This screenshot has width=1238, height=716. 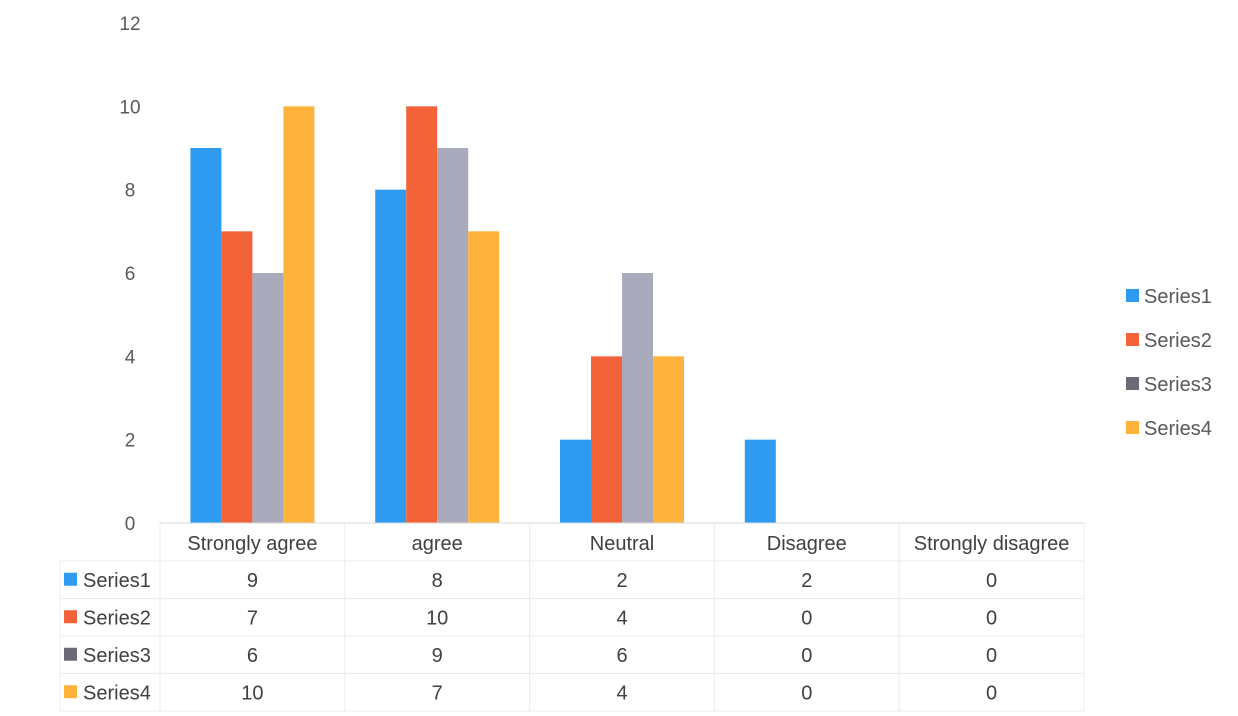 I want to click on table-series-label: Series1, so click(x=117, y=581).